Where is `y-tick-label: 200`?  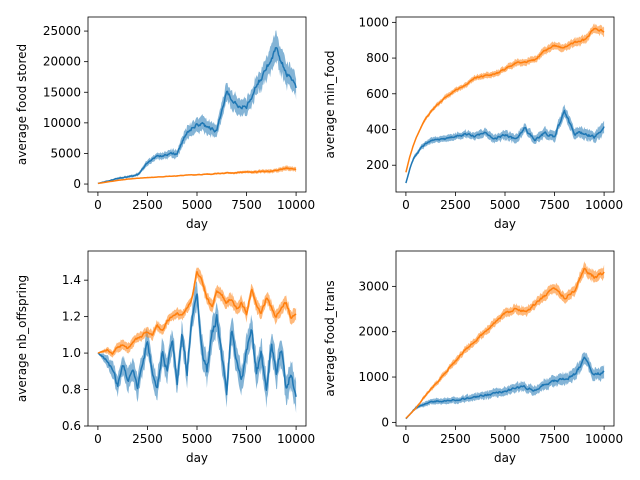 y-tick-label: 200 is located at coordinates (377, 165).